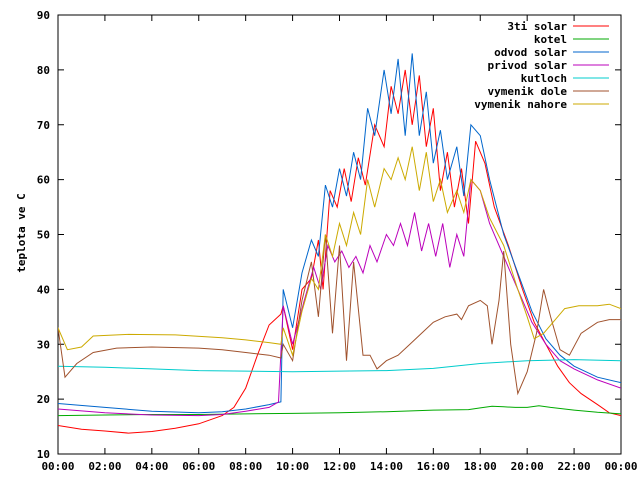 The width and height of the screenshot is (640, 480). Describe the element at coordinates (292, 466) in the screenshot. I see `x-tick-label: 10:00` at that location.